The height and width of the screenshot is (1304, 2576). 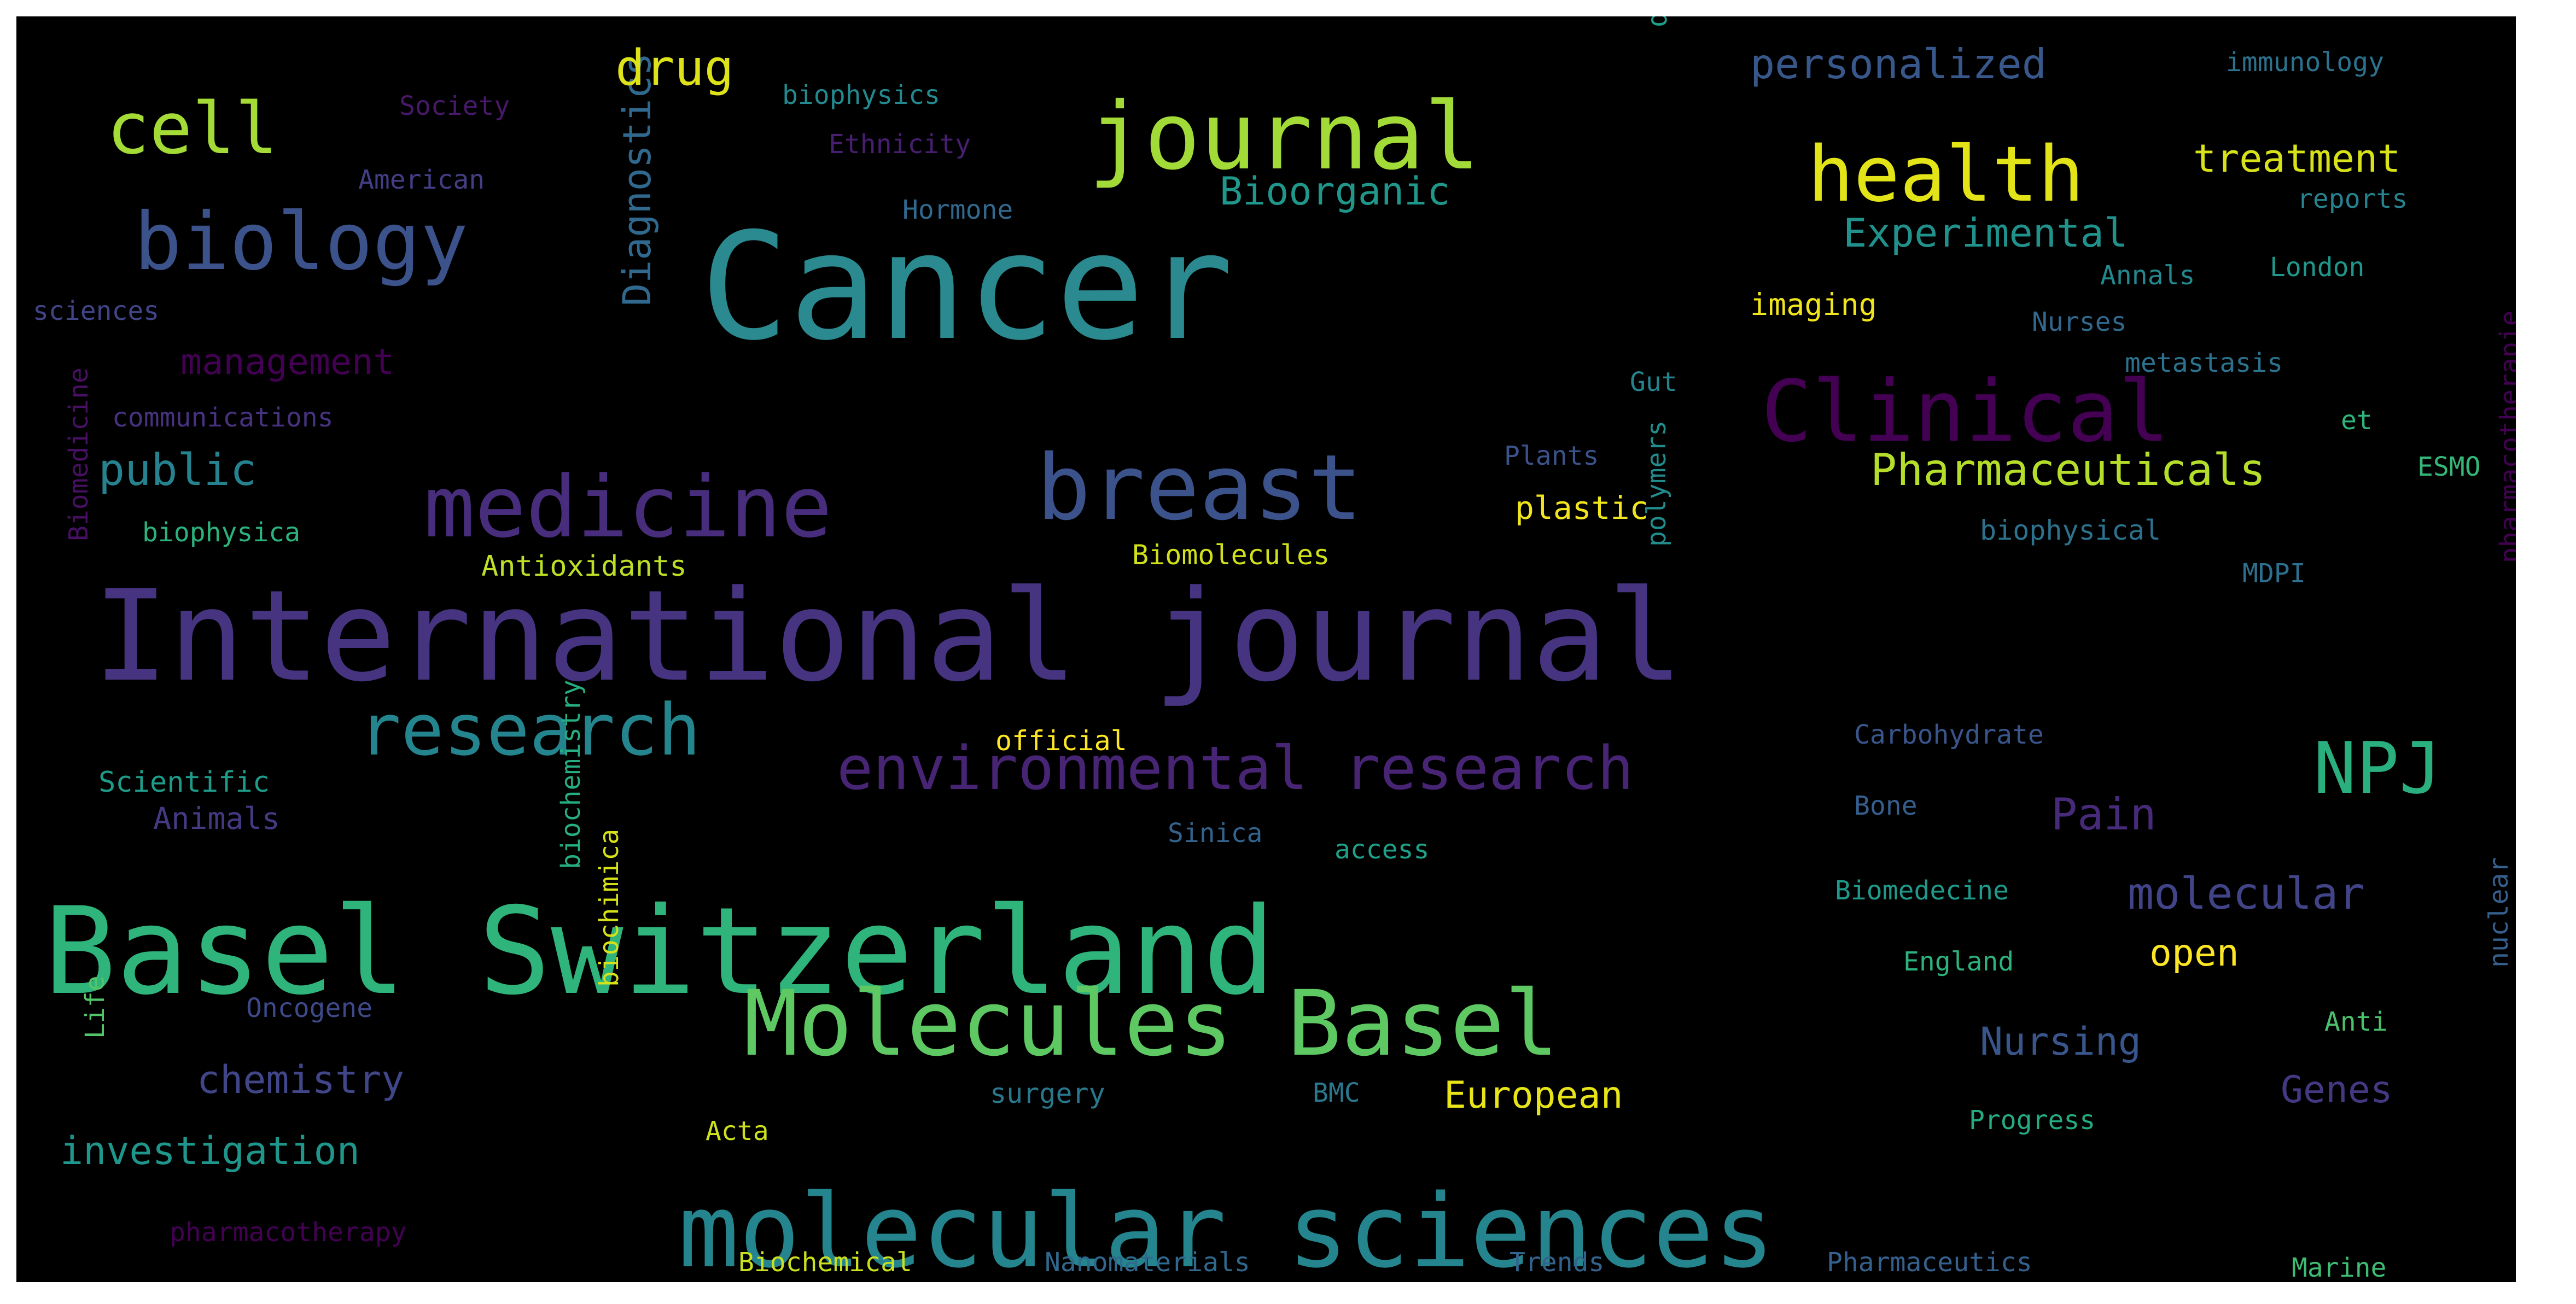 I want to click on word-cloud-term: NPJ, so click(x=2377, y=768).